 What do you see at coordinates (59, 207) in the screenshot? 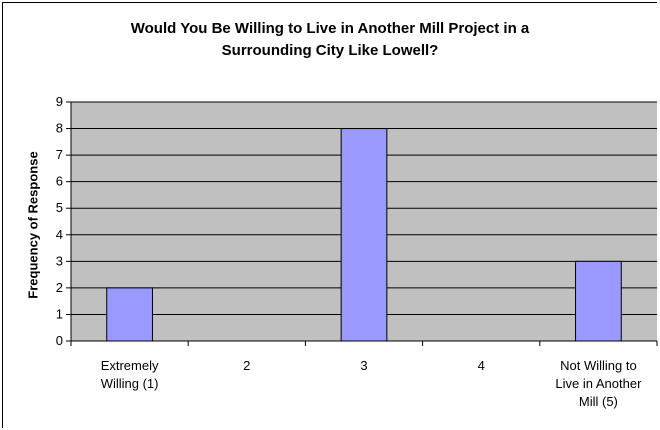
I see `y-tick-label-5: 5` at bounding box center [59, 207].